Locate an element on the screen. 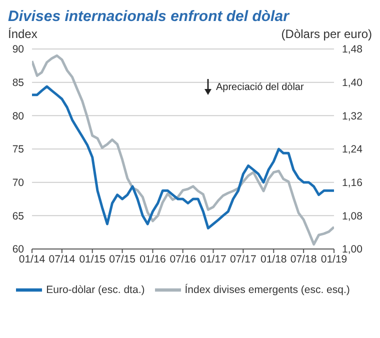 The image size is (380, 338). y-axis-title: Índex is located at coordinates (23, 34).